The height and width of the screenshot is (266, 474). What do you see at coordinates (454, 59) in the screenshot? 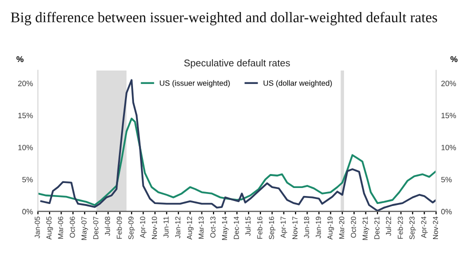
I see `y2-axis-title: %` at bounding box center [454, 59].